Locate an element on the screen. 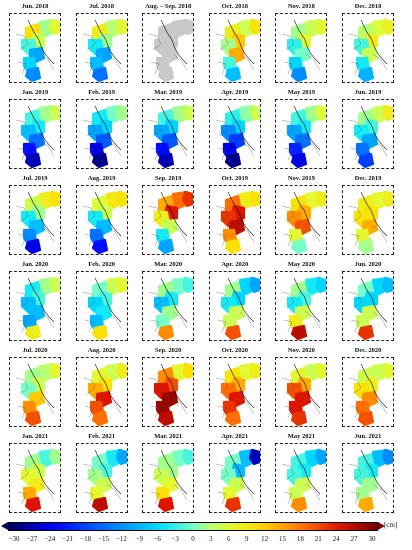 This screenshot has width=412, height=550. map-panel: Jun. 2021 is located at coordinates (368, 473).